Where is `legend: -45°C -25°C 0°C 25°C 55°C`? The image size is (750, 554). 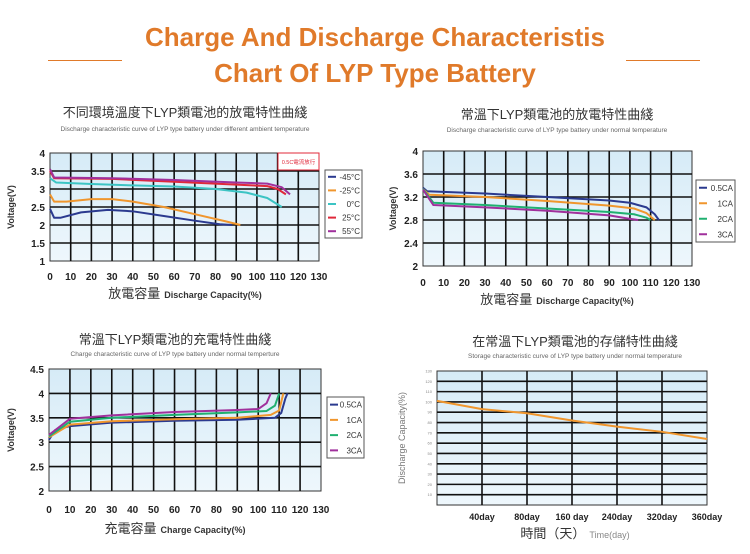
legend: -45°C -25°C 0°C 25°C 55°C is located at coordinates (343, 204).